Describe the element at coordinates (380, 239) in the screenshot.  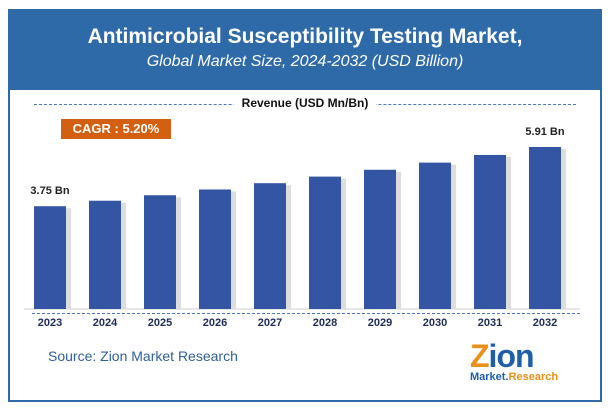
I see `bar-2029` at that location.